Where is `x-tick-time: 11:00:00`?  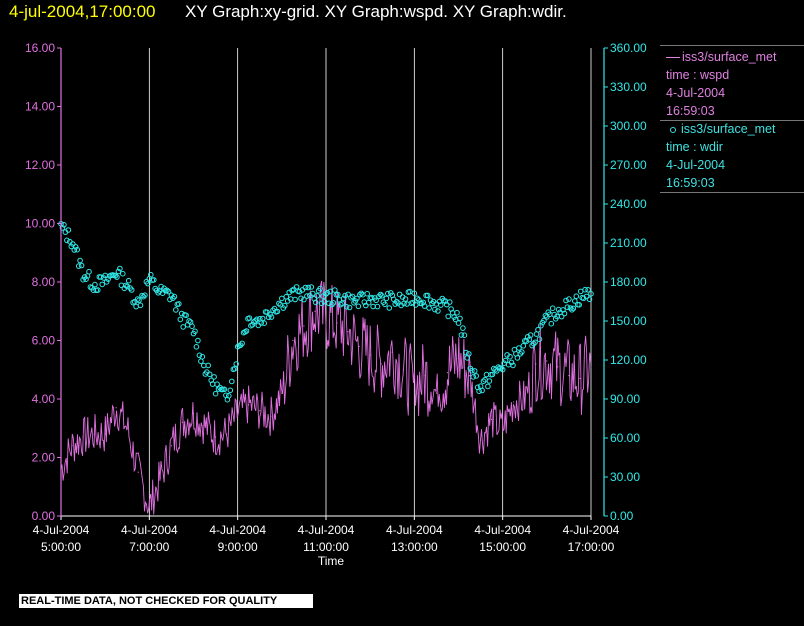 x-tick-time: 11:00:00 is located at coordinates (326, 547).